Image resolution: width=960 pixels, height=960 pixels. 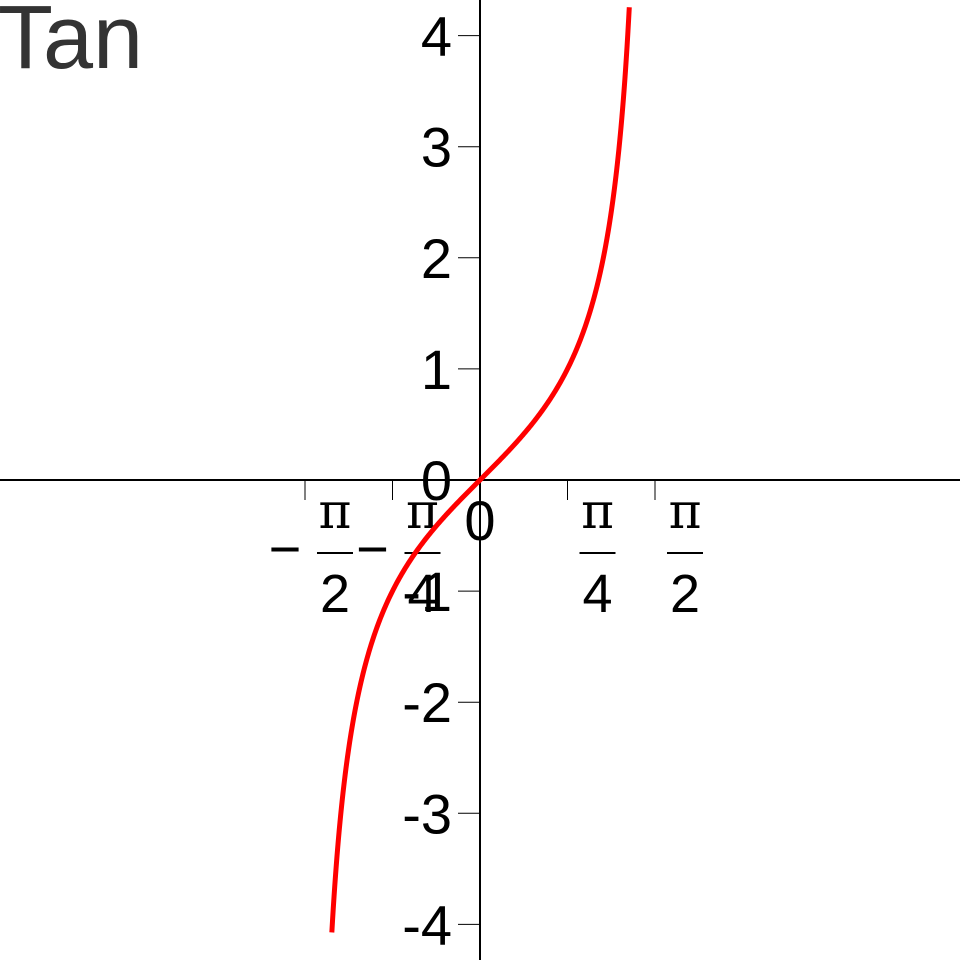 What do you see at coordinates (427, 924) in the screenshot?
I see `y-tick-label: -4` at bounding box center [427, 924].